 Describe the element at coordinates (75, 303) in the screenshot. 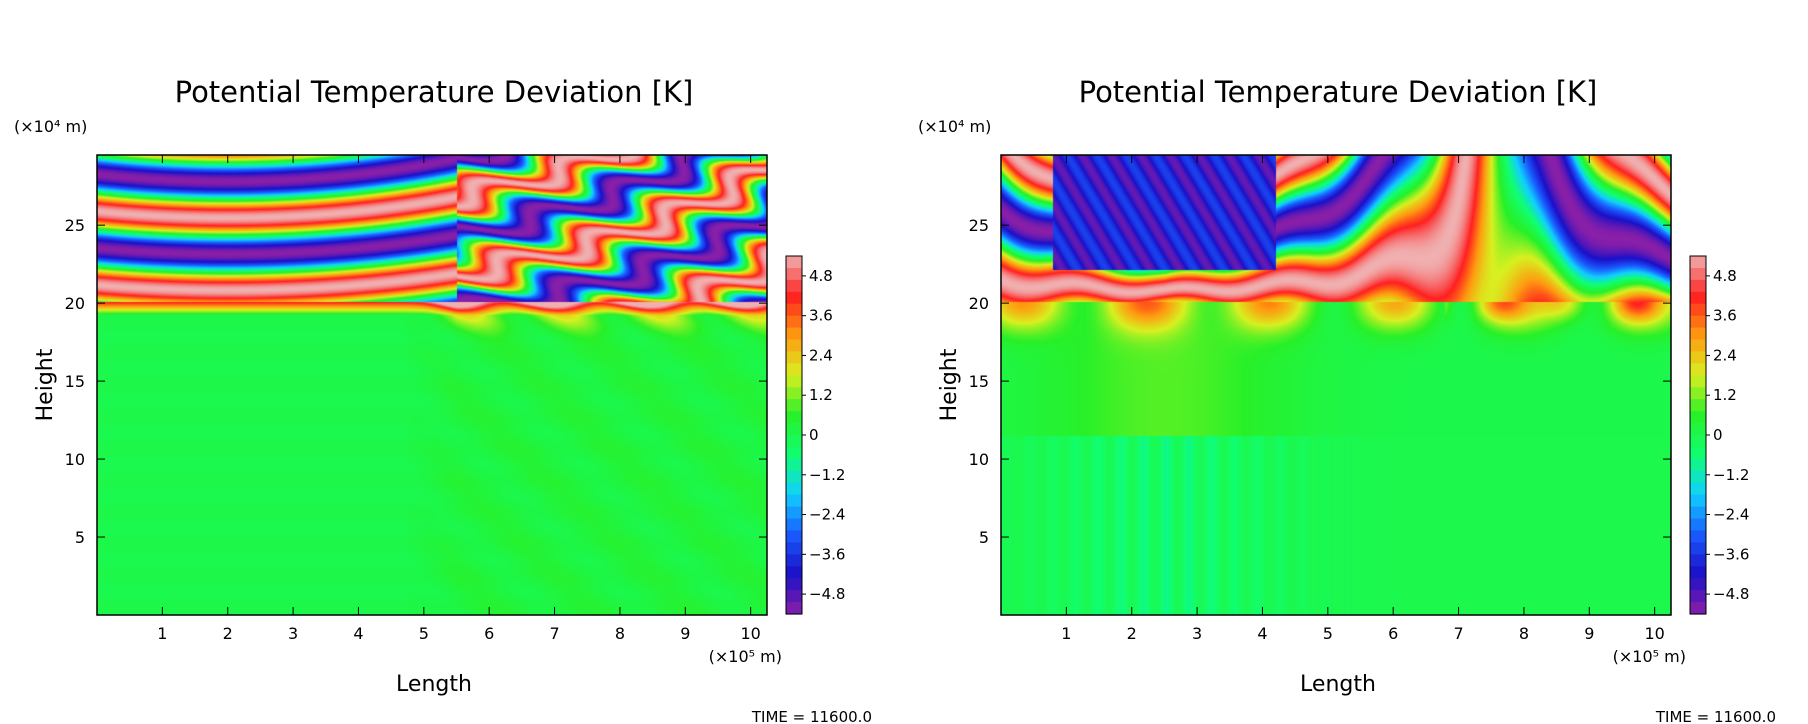

I see `y-tick-label: 20` at that location.